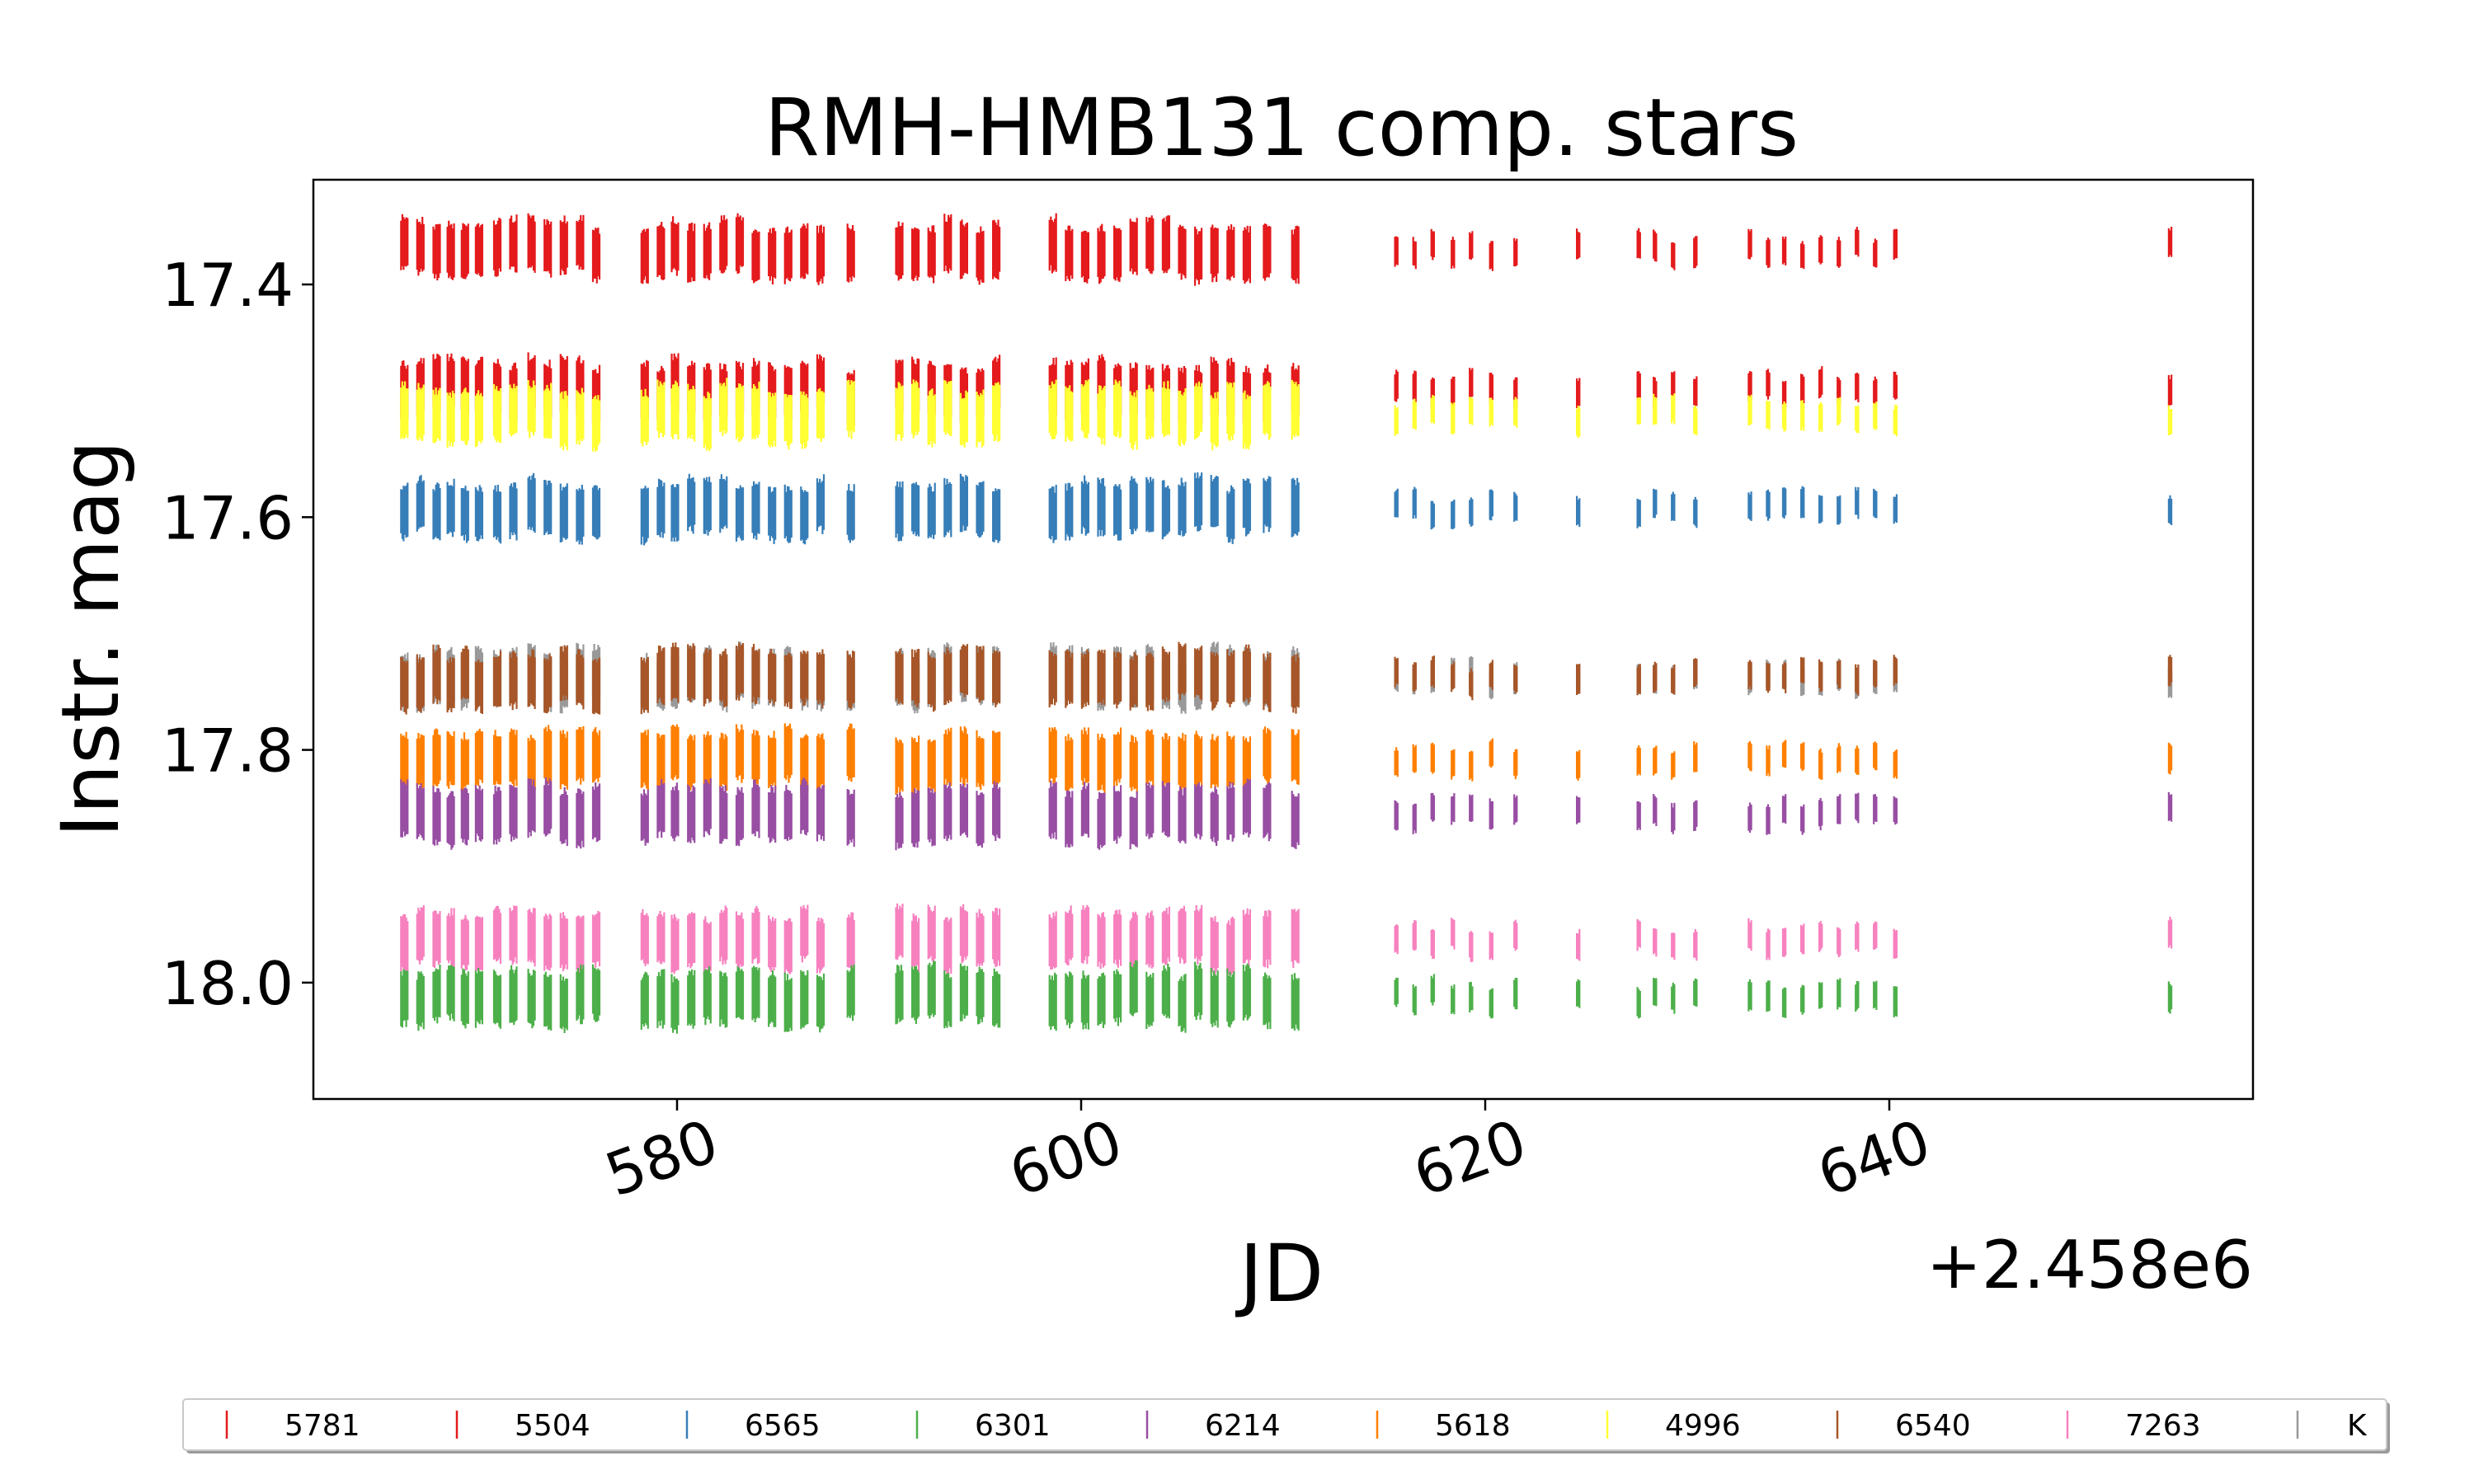  Describe the element at coordinates (1013, 1426) in the screenshot. I see `legend-label: 6301` at that location.